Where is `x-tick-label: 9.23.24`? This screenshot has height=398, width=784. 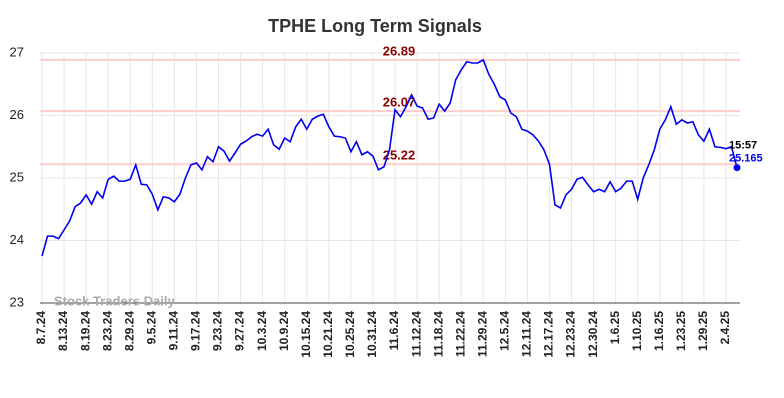 x-tick-label: 9.23.24 is located at coordinates (218, 331).